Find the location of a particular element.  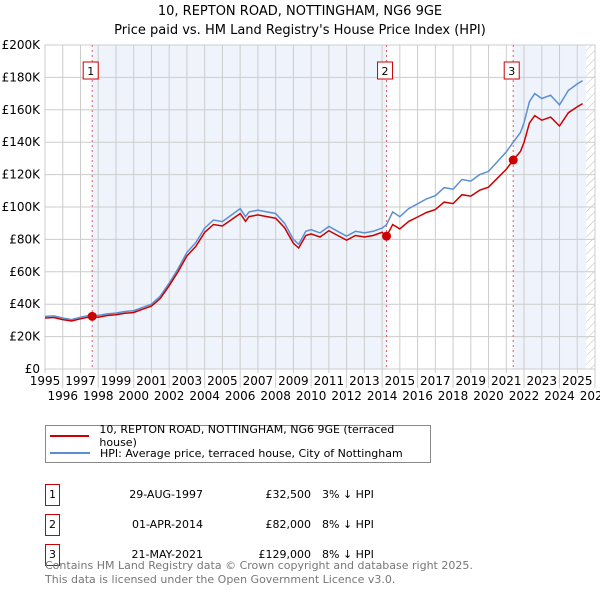

sale-marker-label: 3 is located at coordinates (511, 71).